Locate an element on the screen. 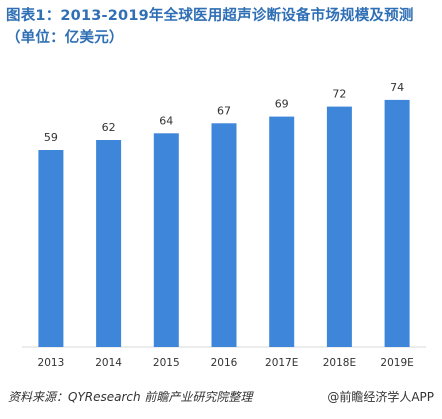 The width and height of the screenshot is (442, 419). x-tick-label-2013: 2013 is located at coordinates (51, 363).